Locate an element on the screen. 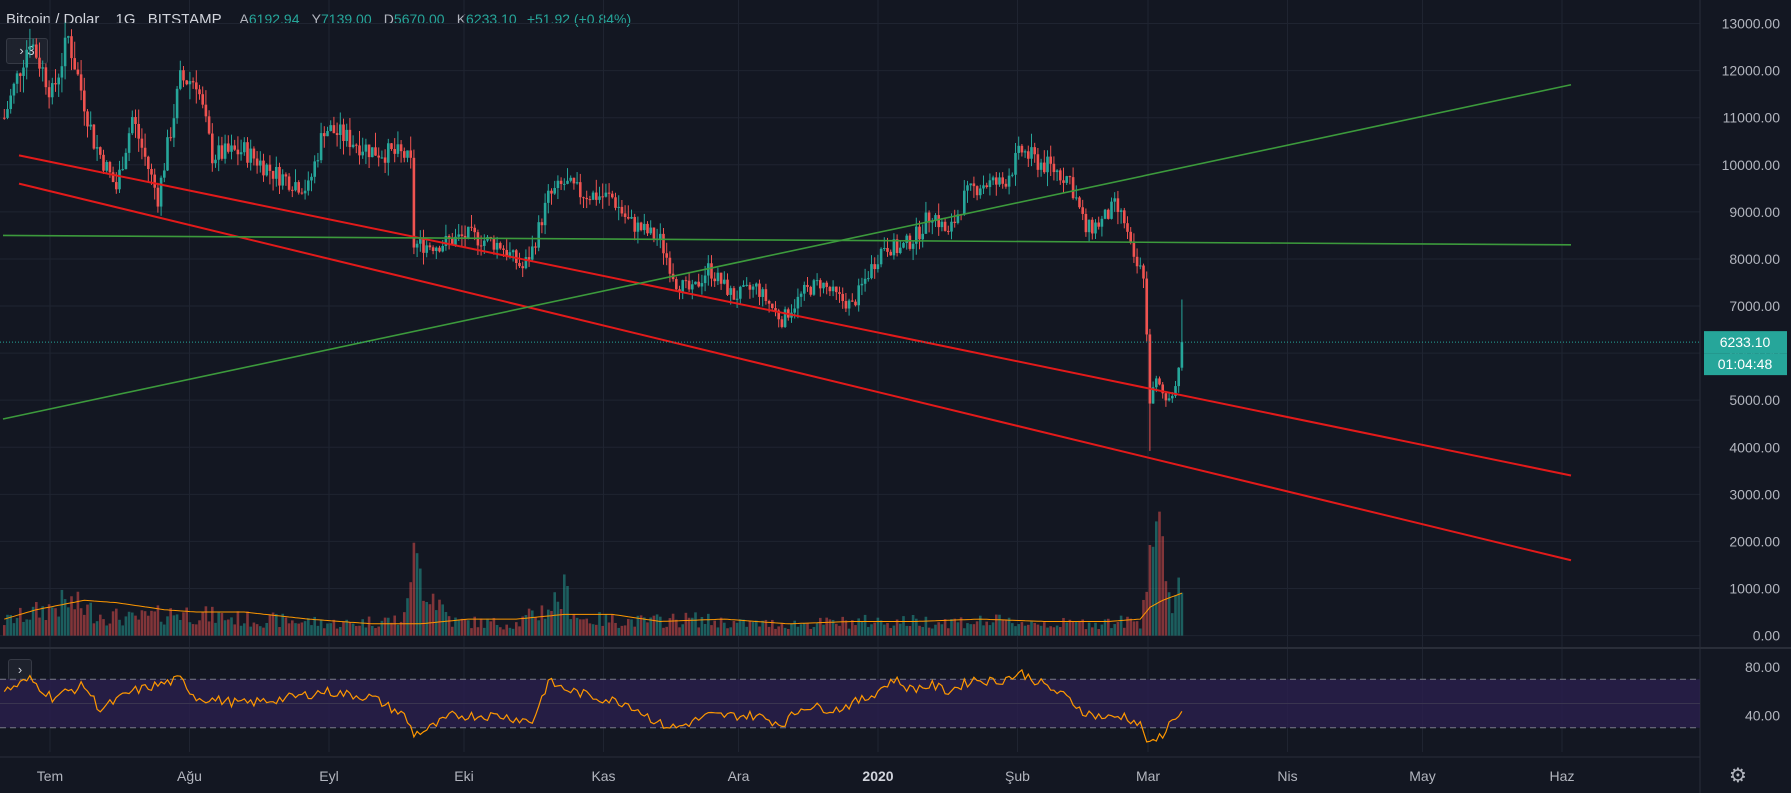 This screenshot has width=1791, height=793. gear-icon: ⚙ is located at coordinates (1738, 776).